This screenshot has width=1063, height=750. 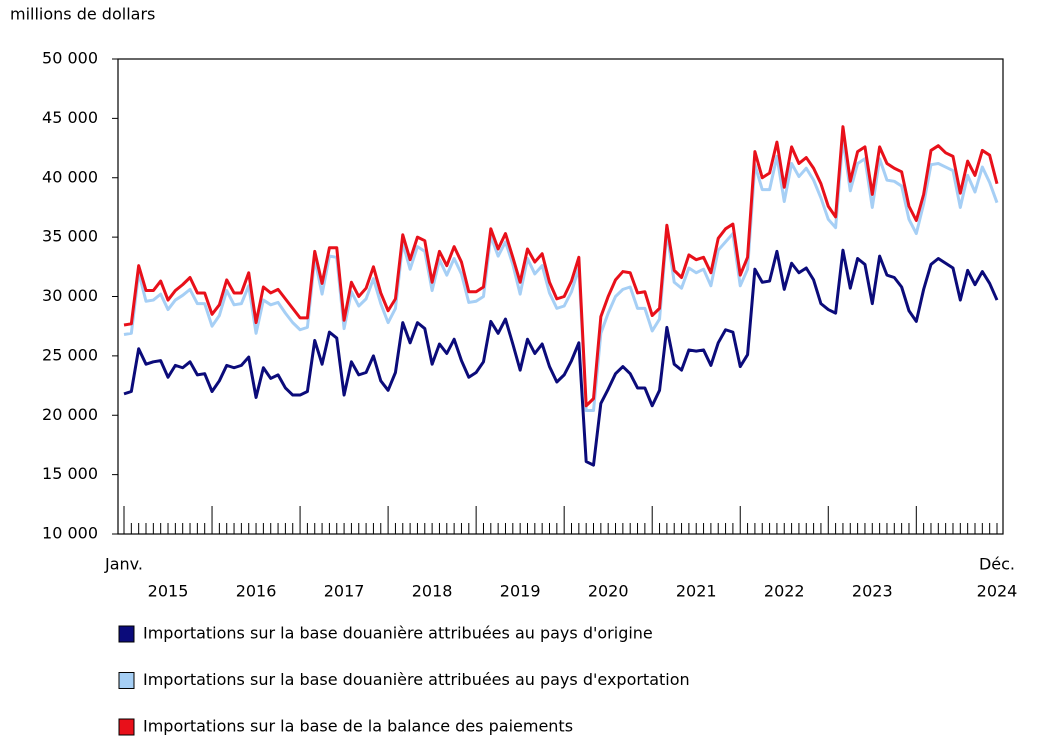 What do you see at coordinates (520, 591) in the screenshot?
I see `year-label: 2019` at bounding box center [520, 591].